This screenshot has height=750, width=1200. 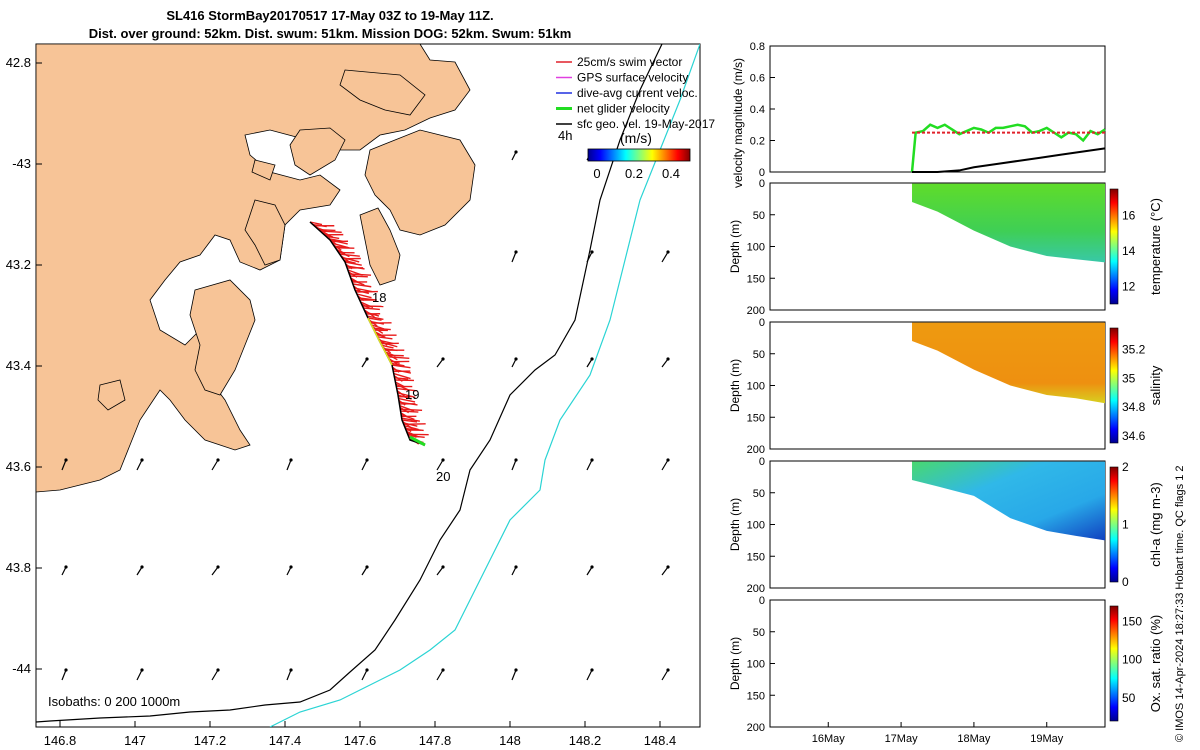 I want to click on depth-panel-3: 0 50 100 150 200 Depth (m) 0 1 2 chl-a (mg m-3), so click(x=945, y=525).